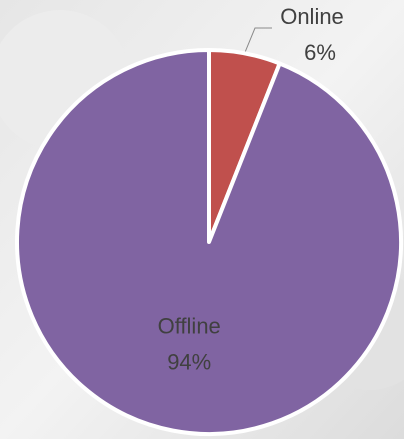 The image size is (404, 439). What do you see at coordinates (312, 16) in the screenshot?
I see `data-label-category: Online` at bounding box center [312, 16].